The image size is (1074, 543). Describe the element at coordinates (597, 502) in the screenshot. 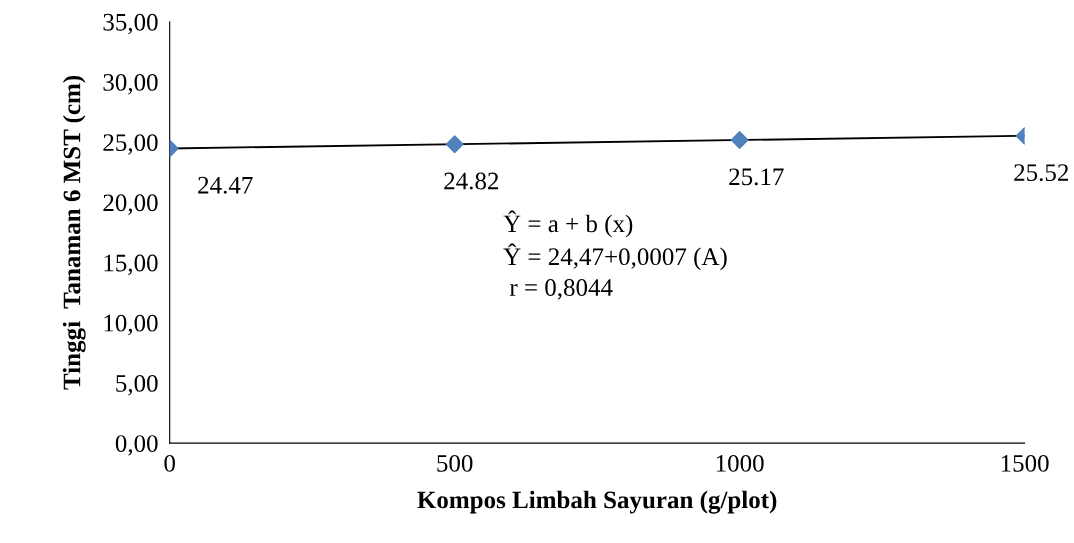

I see `x-axis-title: Kompos Limbah Sayuran (g/plot)` at that location.